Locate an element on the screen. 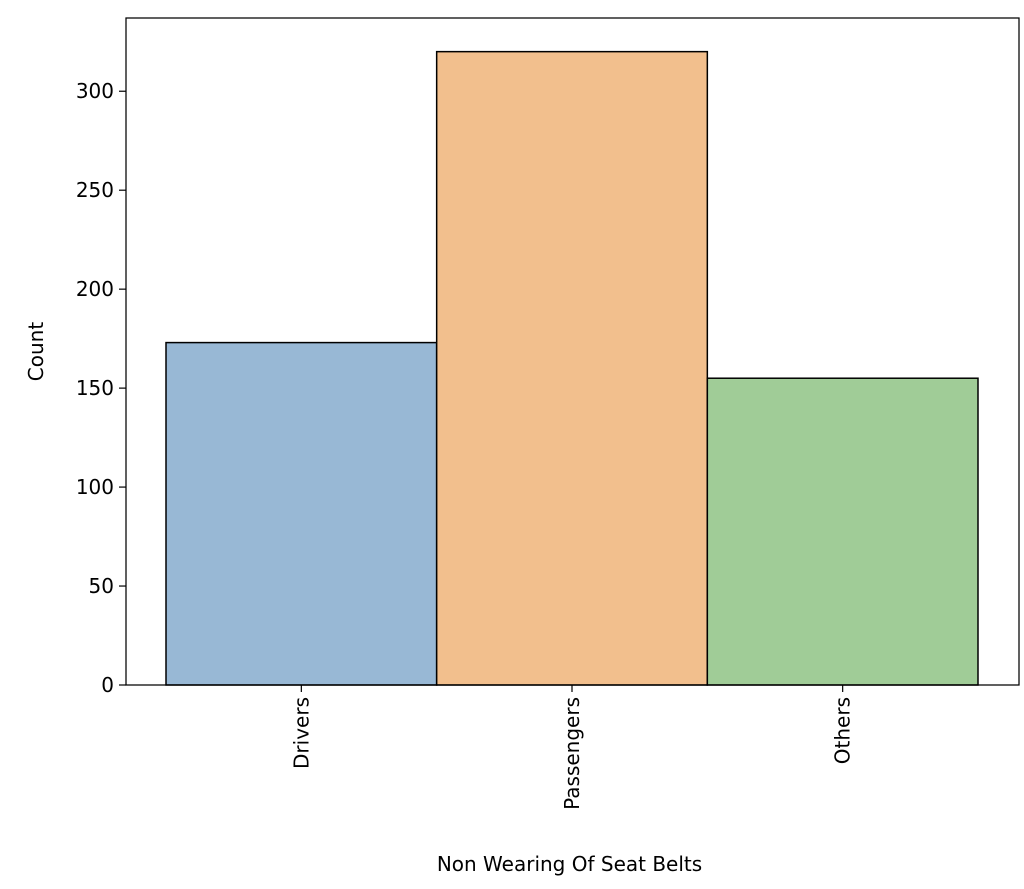 This screenshot has width=1024, height=889. y-tick-label: 100 is located at coordinates (95, 487).